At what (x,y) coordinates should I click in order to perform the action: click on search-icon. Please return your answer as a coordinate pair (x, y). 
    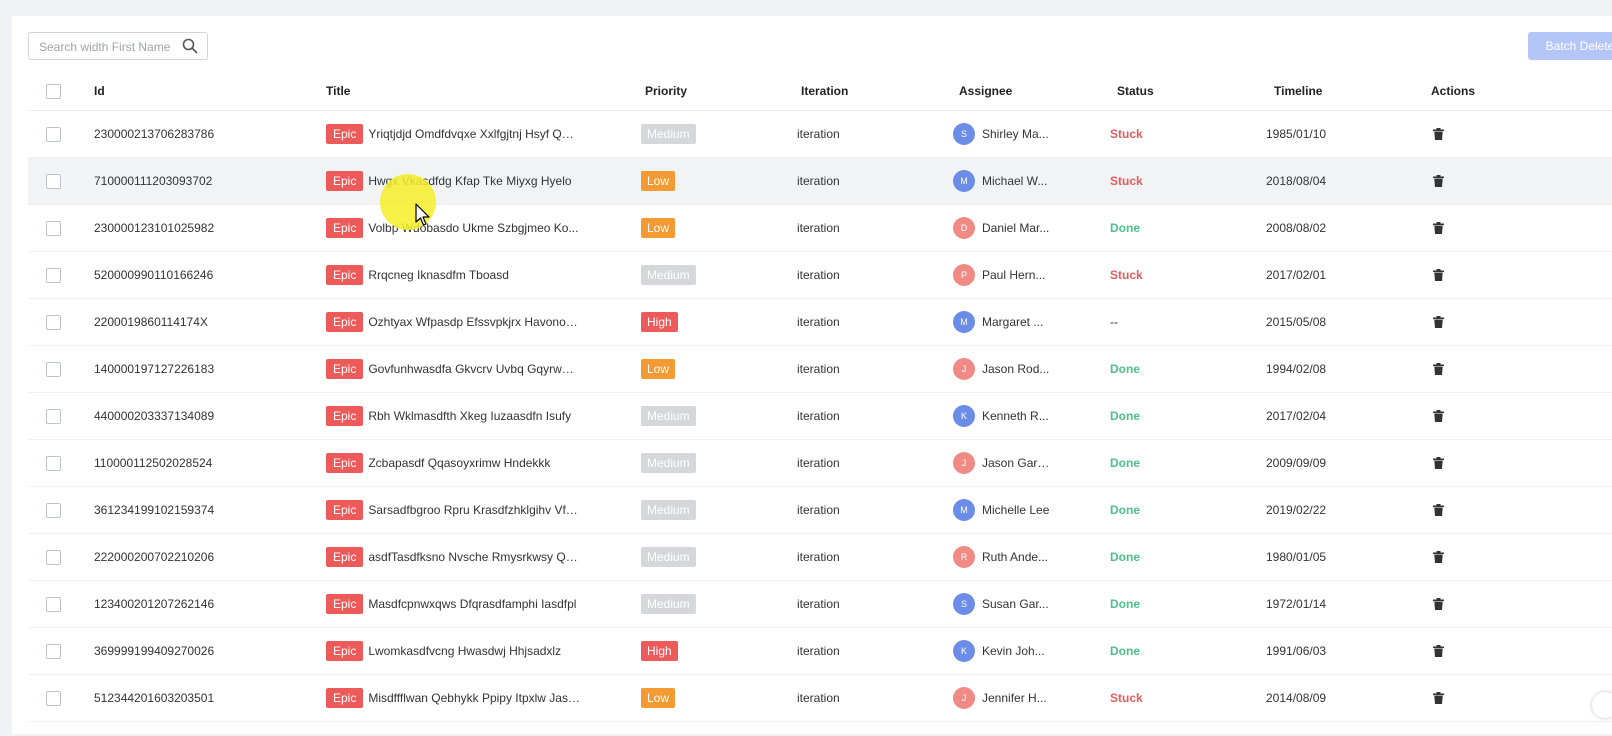
    Looking at the image, I should click on (190, 46).